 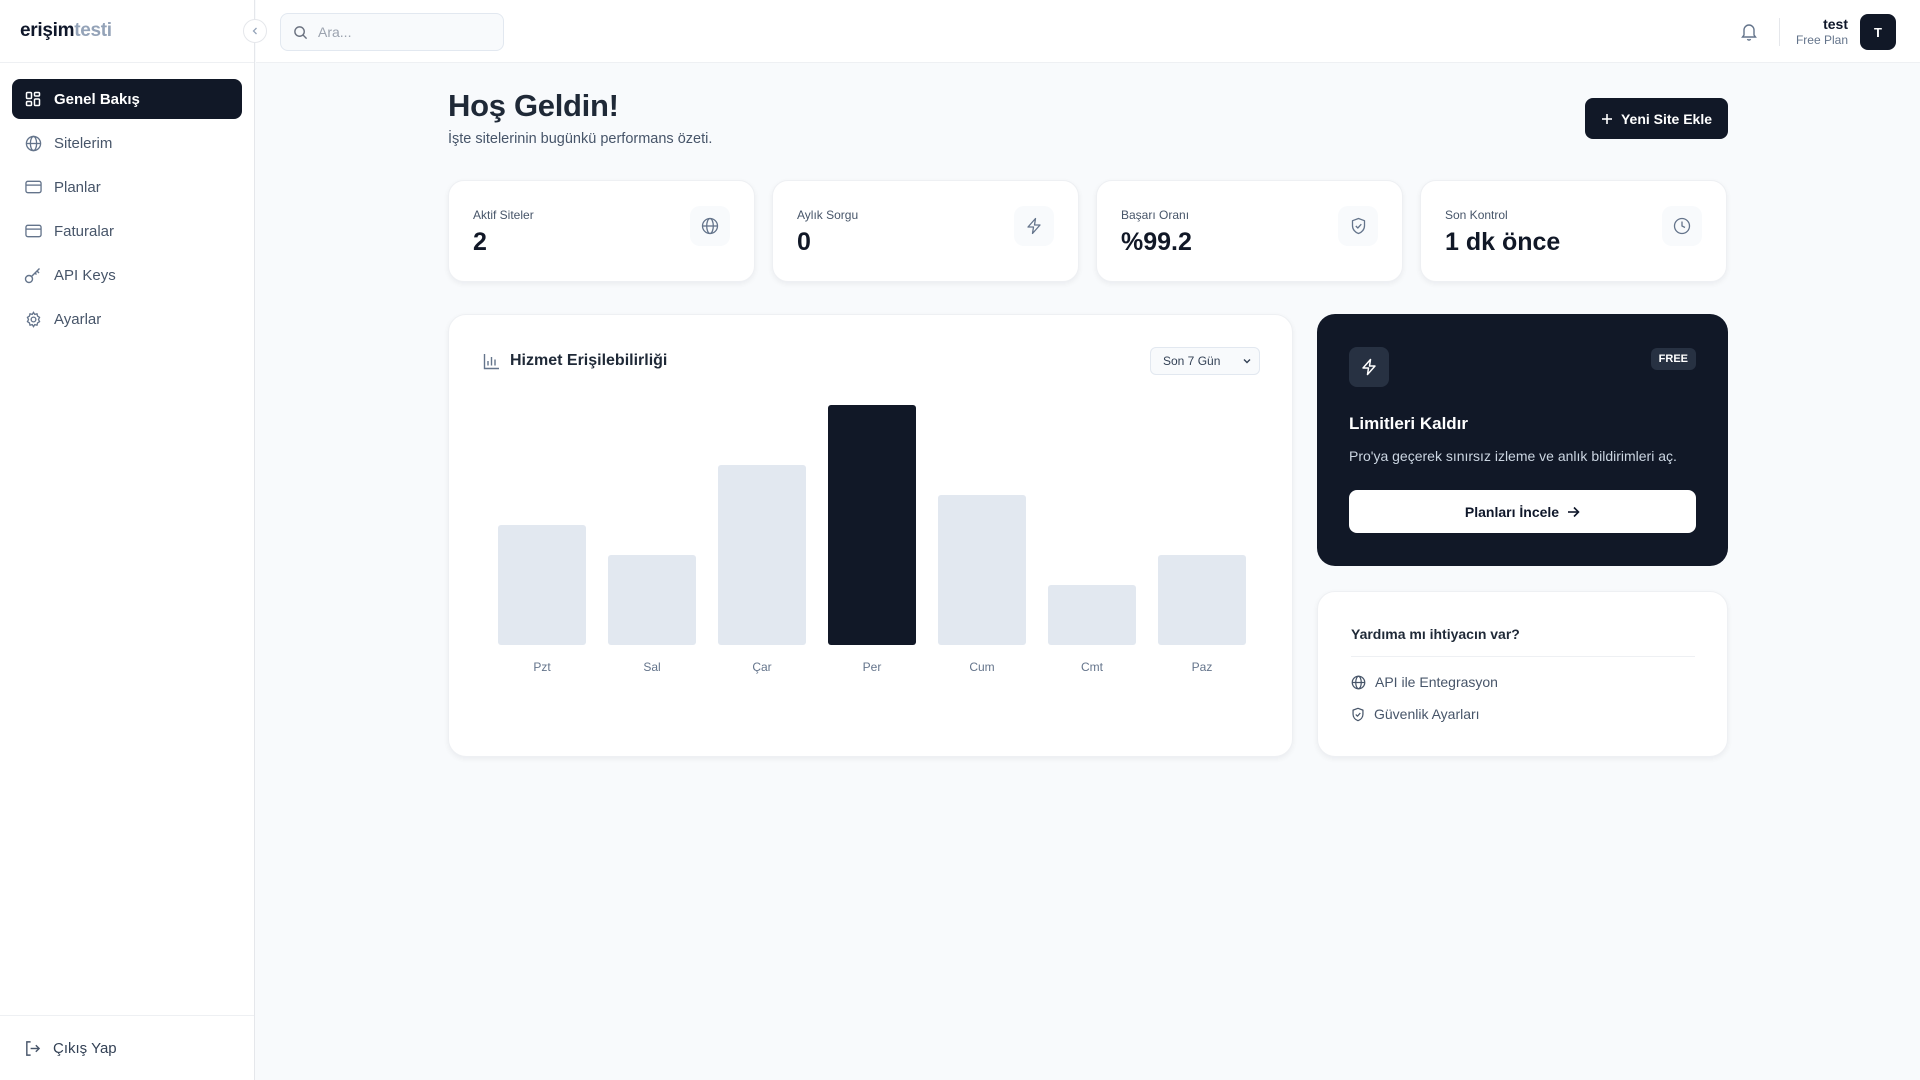 What do you see at coordinates (127, 143) in the screenshot?
I see `sidebar-item-sitelerim: Sitelerim` at bounding box center [127, 143].